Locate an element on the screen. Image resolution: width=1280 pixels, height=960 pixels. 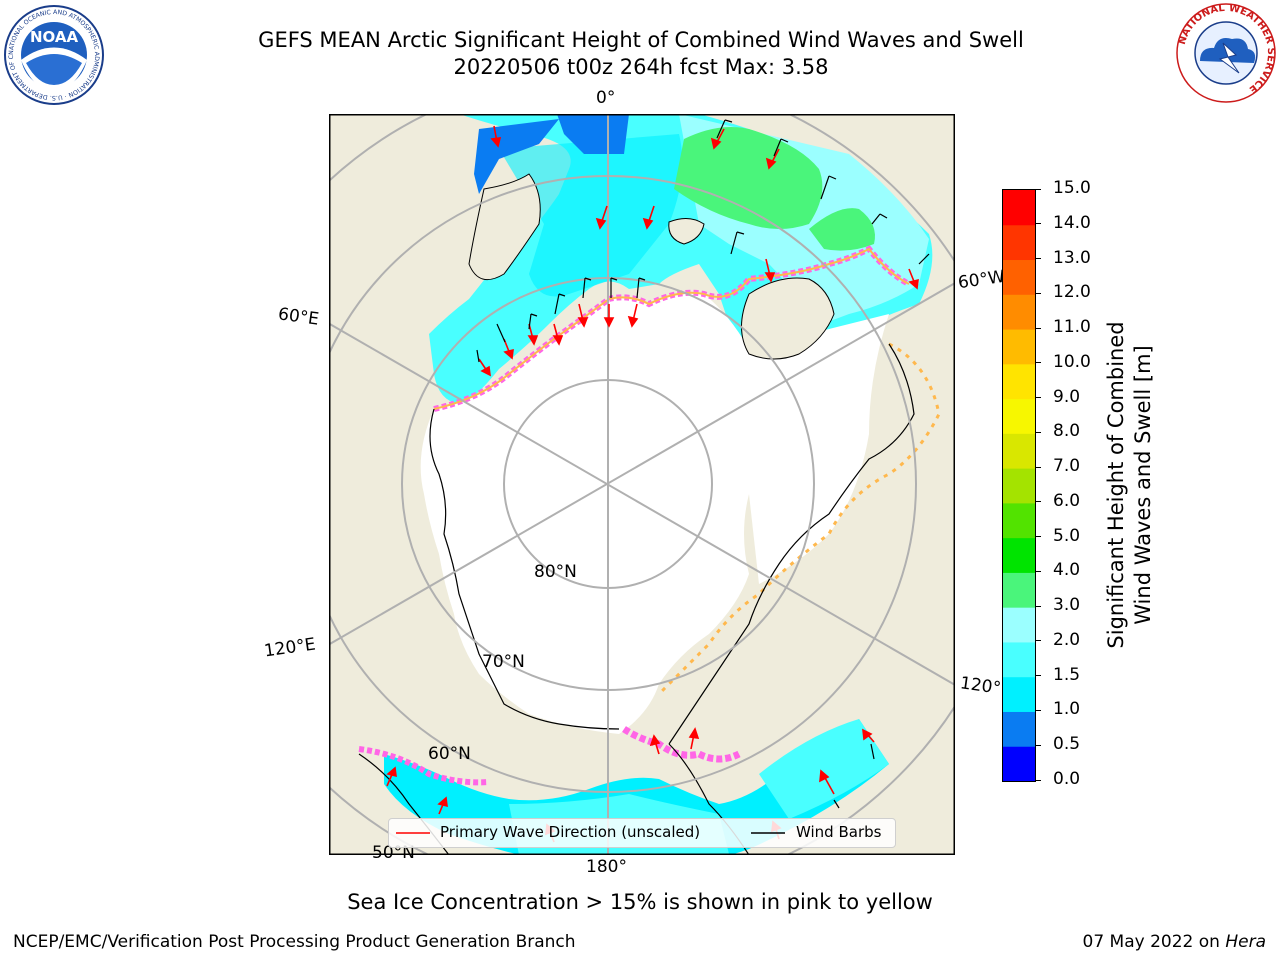
colorbar-tick-label: 13.0 is located at coordinates (1072, 257).